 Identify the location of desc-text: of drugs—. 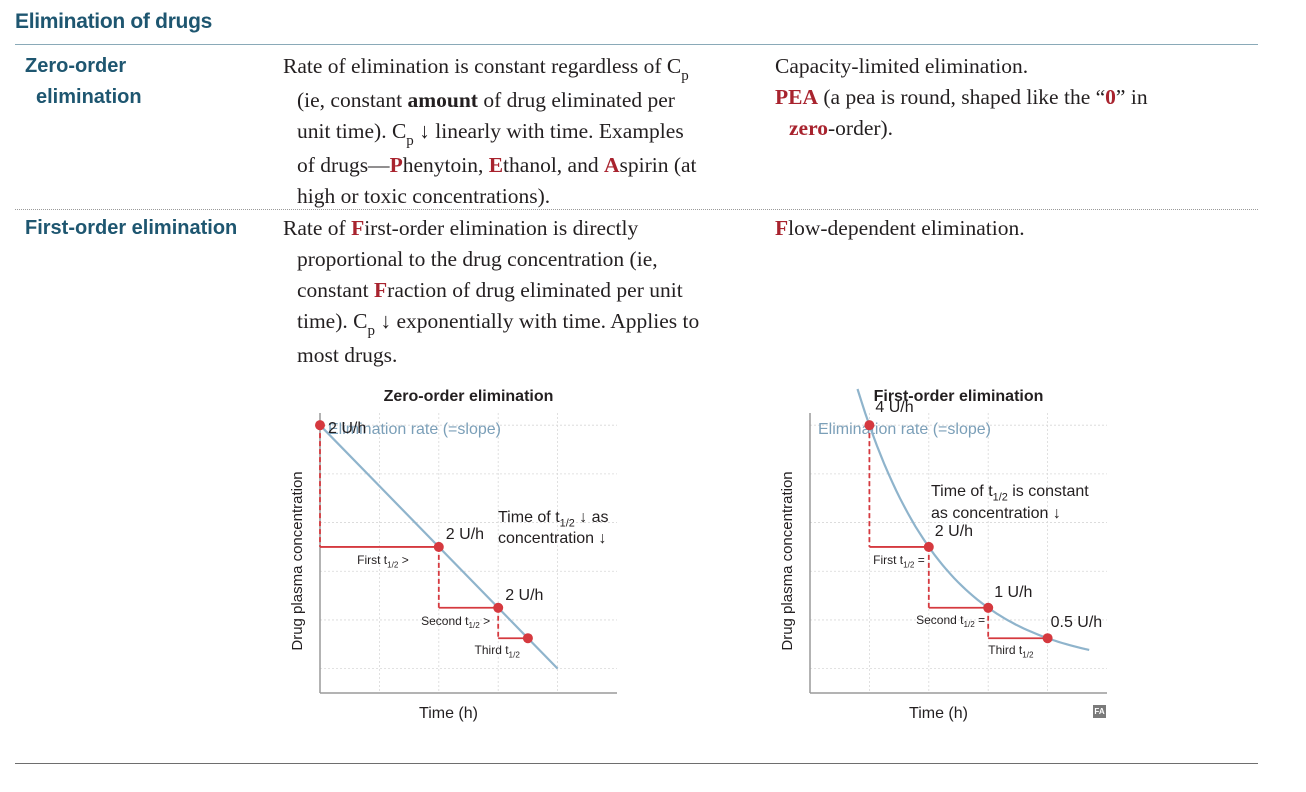
(343, 165).